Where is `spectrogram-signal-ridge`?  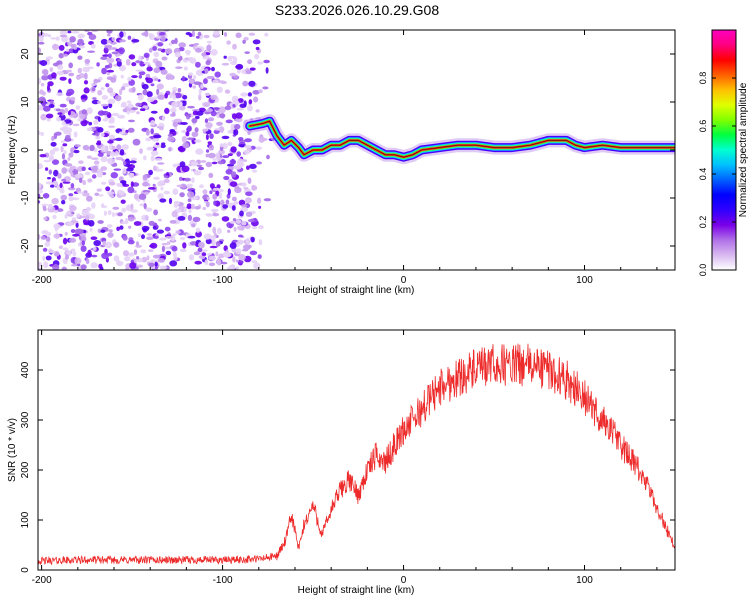
spectrogram-signal-ridge is located at coordinates (458, 139).